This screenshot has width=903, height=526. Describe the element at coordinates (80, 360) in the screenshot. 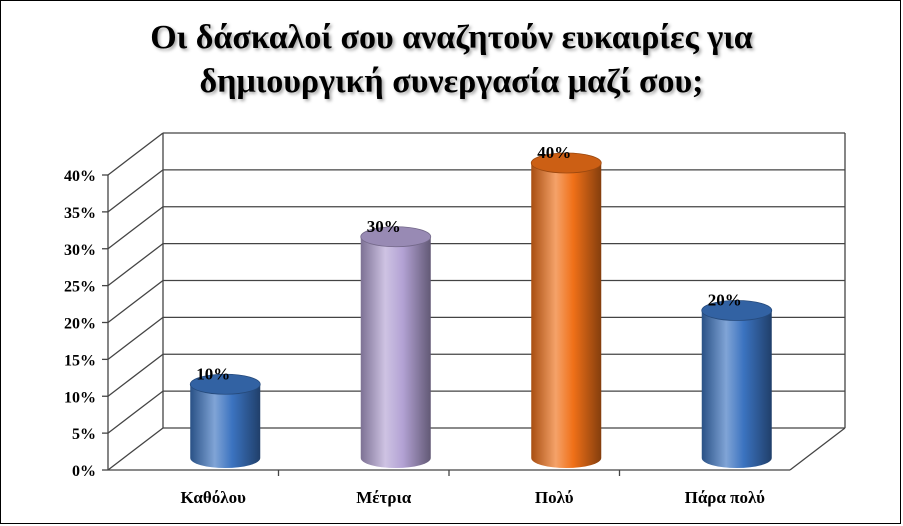

I see `y-tick-label: 15%` at that location.